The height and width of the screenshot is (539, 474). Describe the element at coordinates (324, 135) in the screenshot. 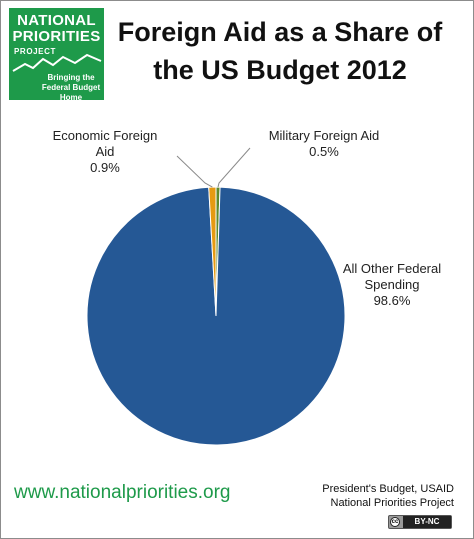

I see `slice-label-line: Military Foreign Aid` at that location.